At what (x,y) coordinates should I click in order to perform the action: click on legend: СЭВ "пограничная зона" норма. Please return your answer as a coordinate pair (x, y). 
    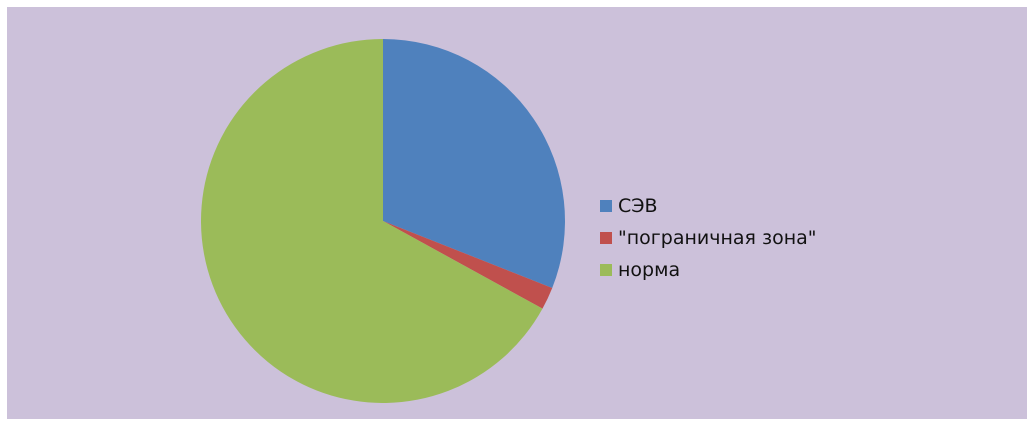
    Looking at the image, I should click on (708, 238).